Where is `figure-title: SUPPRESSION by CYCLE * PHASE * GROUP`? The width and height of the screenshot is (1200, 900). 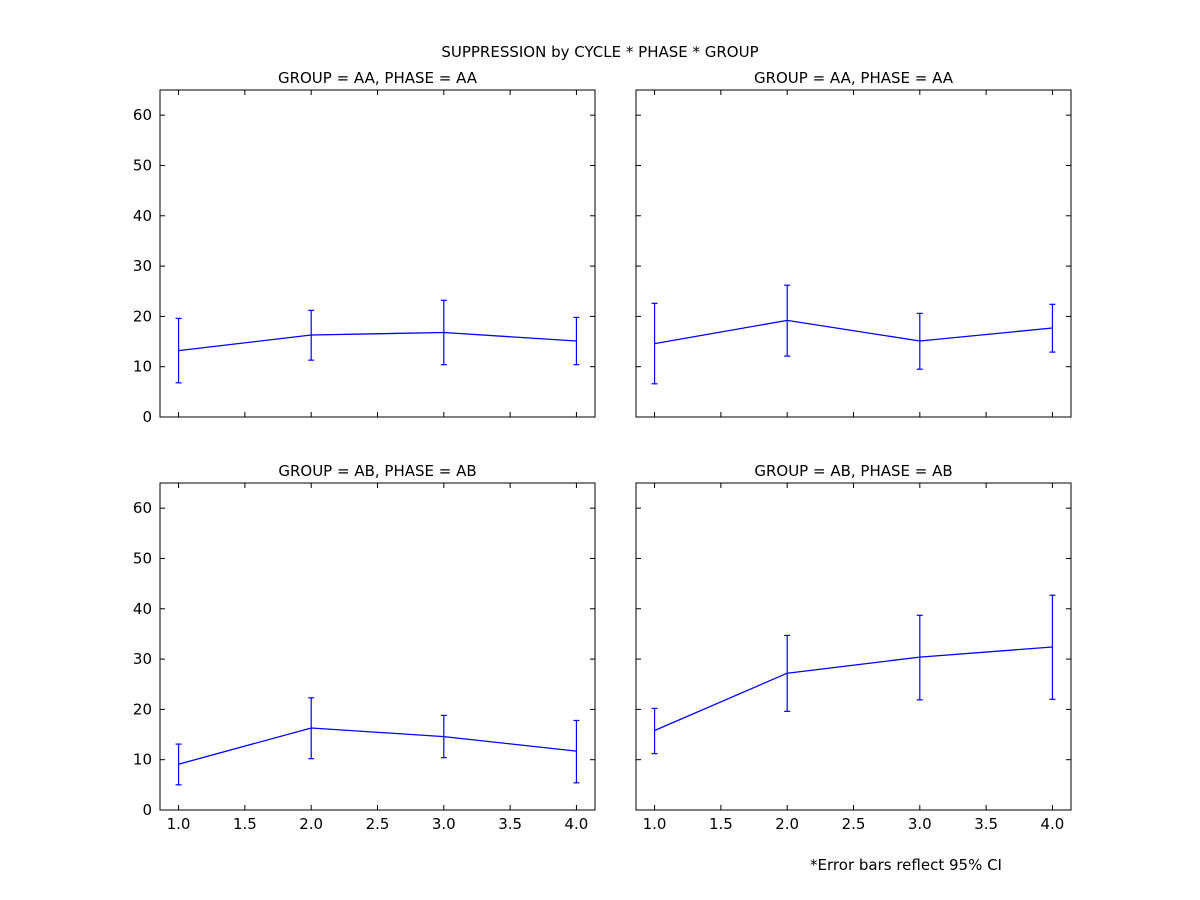
figure-title: SUPPRESSION by CYCLE * PHASE * GROUP is located at coordinates (599, 52).